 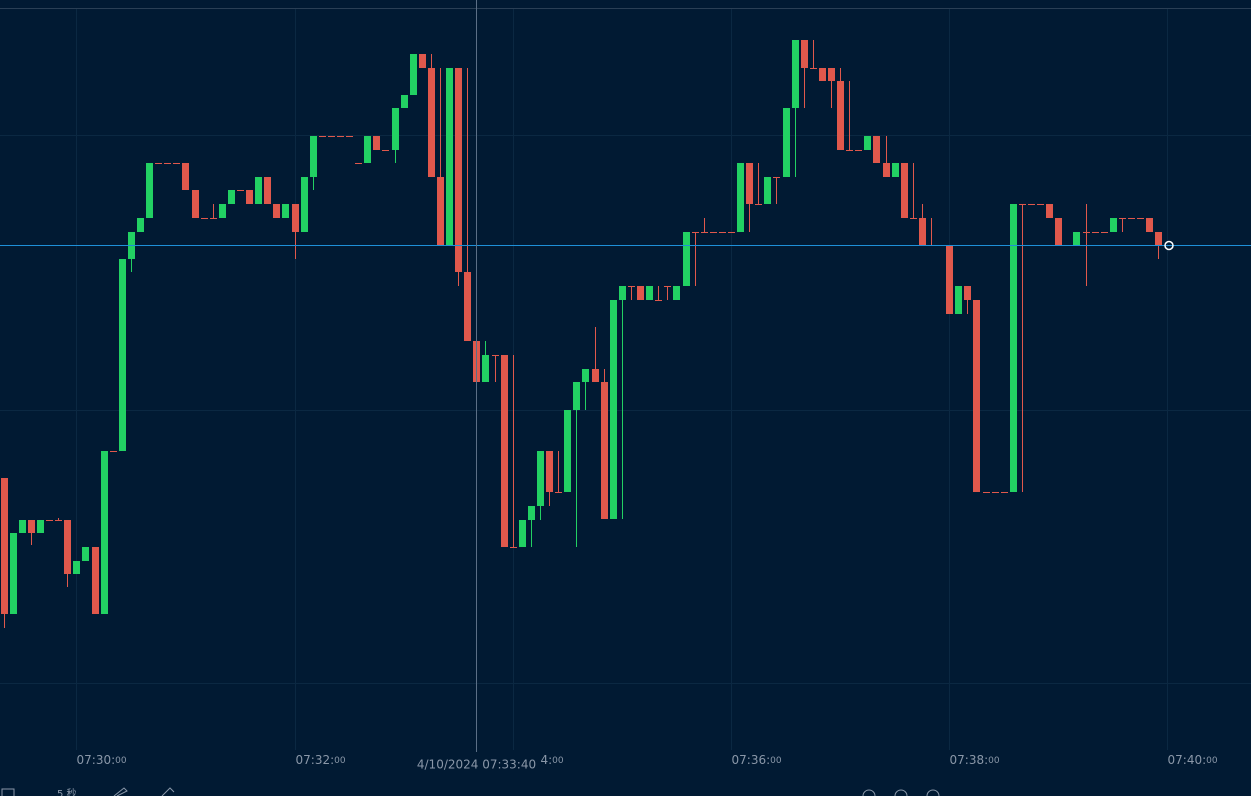 I want to click on crosshair-label-box, so click(x=476, y=764).